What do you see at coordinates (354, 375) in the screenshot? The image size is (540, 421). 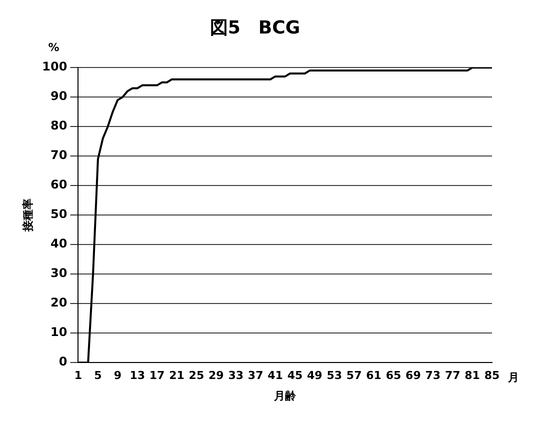 I see `x-tick-label: 57` at bounding box center [354, 375].